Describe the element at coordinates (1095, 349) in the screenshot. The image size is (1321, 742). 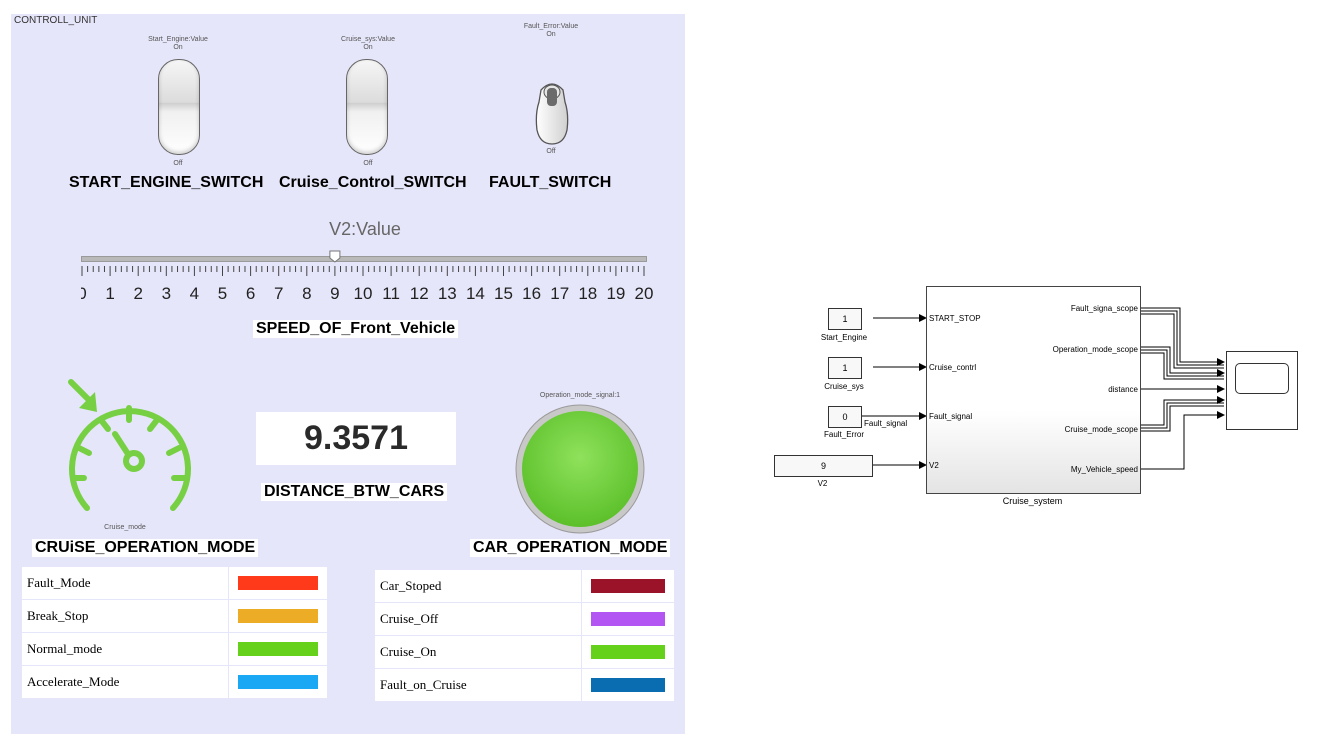
I see `subsystem-output-operation-mode-scope: Operation_mode_scope` at that location.